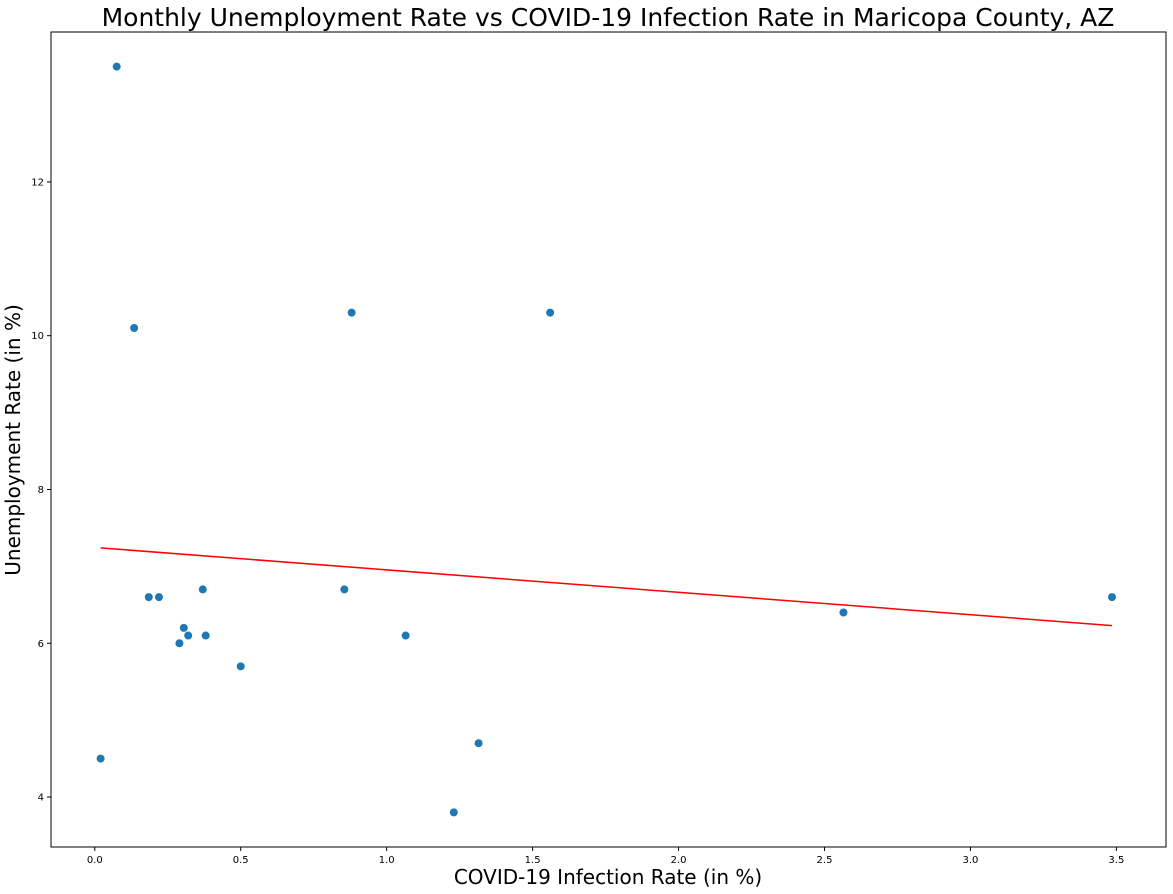  I want to click on y-tick-label: 6, so click(41, 644).